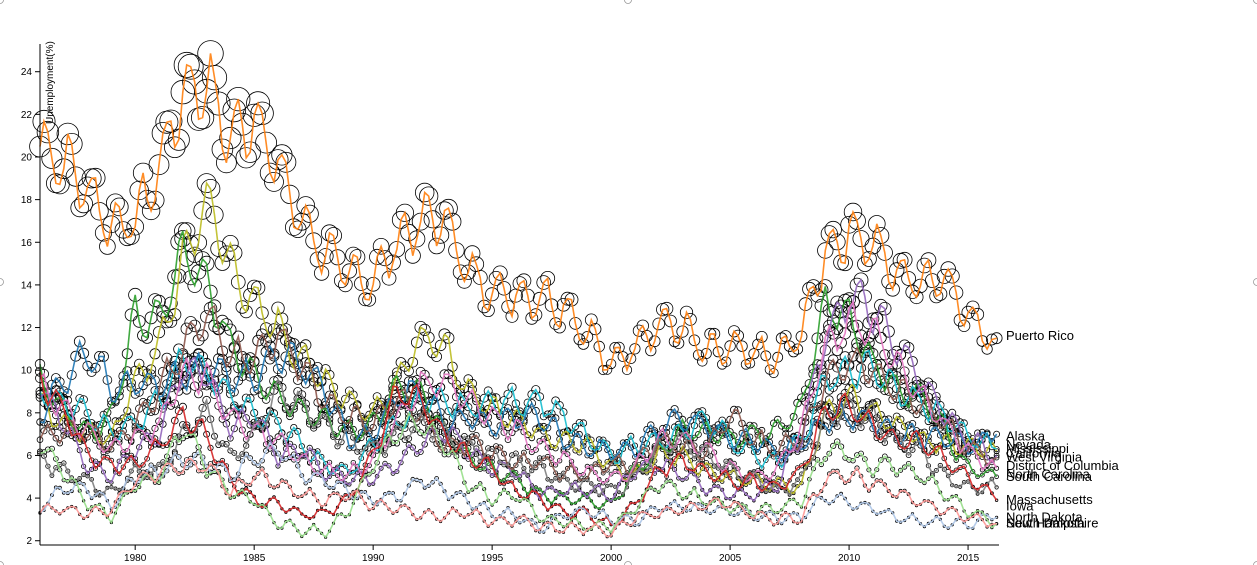  What do you see at coordinates (1062, 465) in the screenshot?
I see `state-label: District of Columbia` at bounding box center [1062, 465].